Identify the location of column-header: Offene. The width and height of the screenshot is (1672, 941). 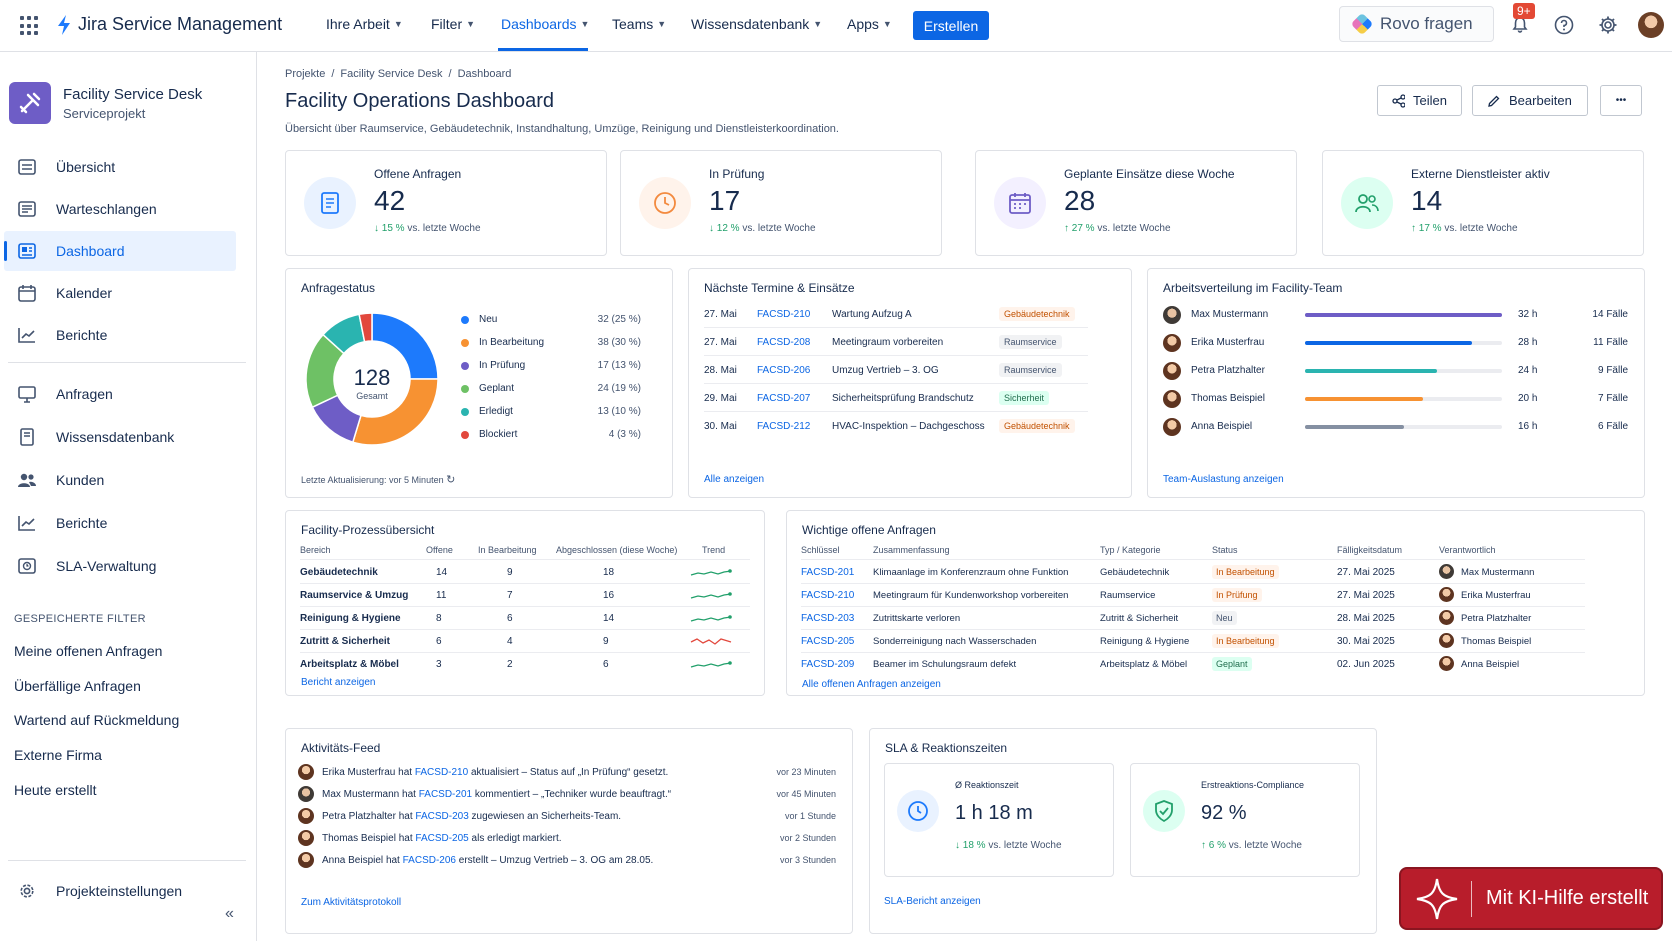
(439, 550).